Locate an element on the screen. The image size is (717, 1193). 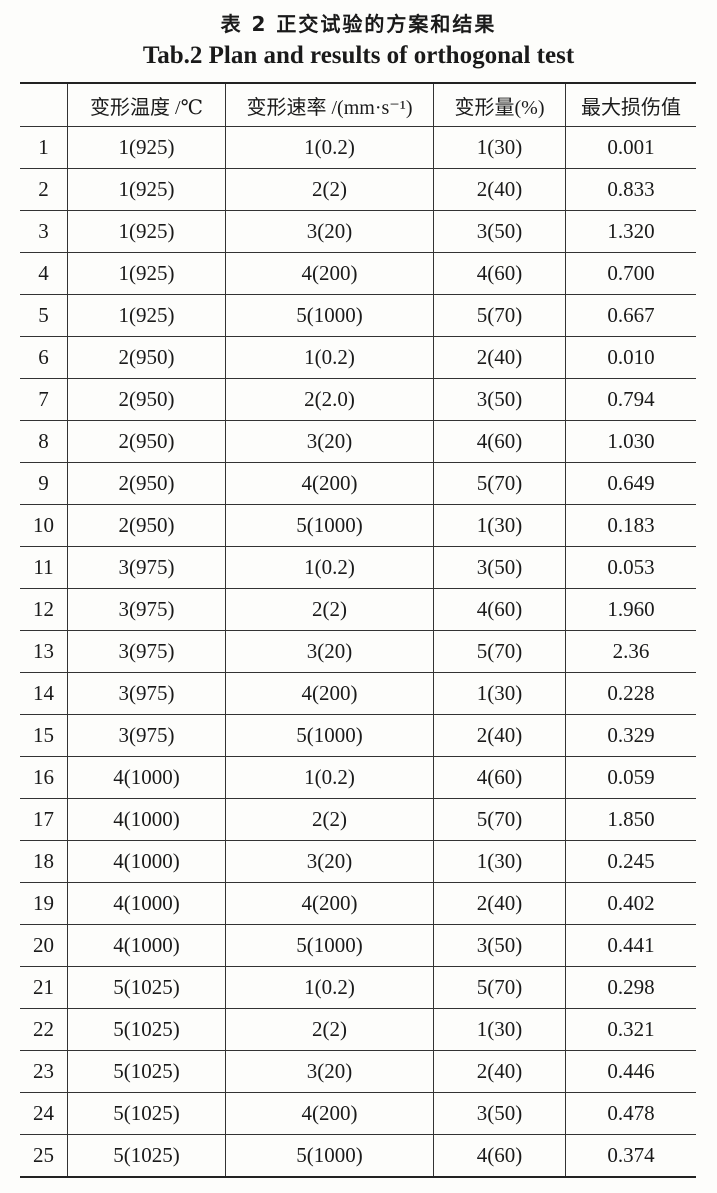
cell-max-damage: 0.329 is located at coordinates (630, 735).